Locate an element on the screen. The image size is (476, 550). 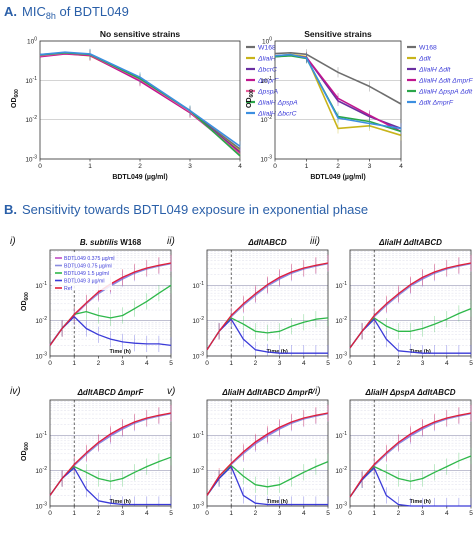
legend-label: Δdlt ΔmprF is located at coordinates (436, 103).